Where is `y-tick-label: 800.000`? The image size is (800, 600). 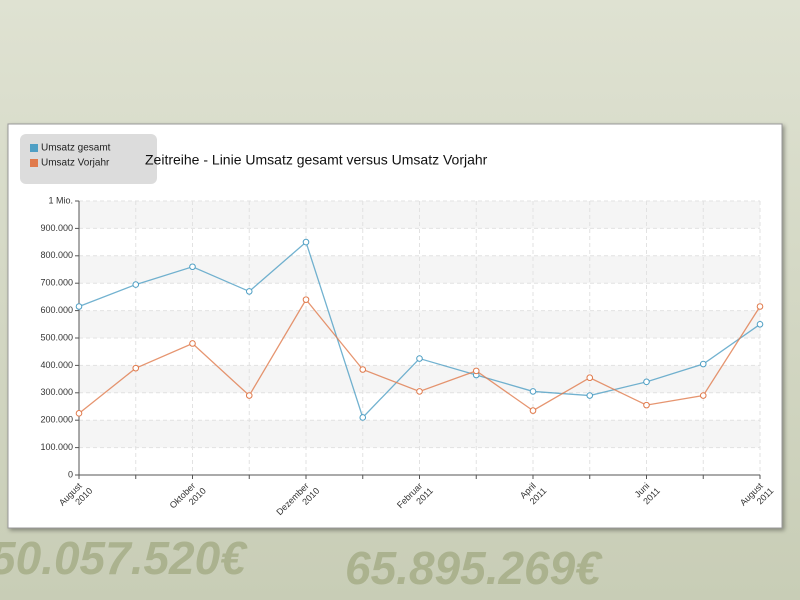 y-tick-label: 800.000 is located at coordinates (56, 255).